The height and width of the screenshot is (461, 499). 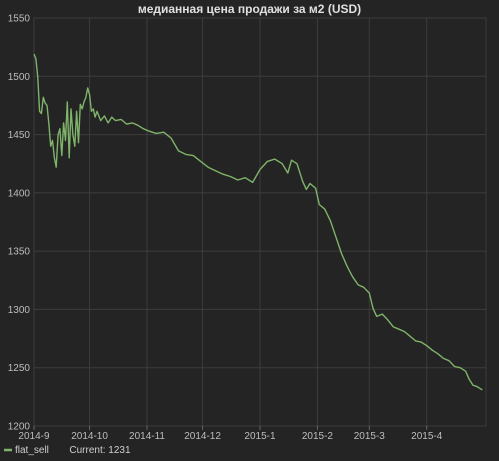 What do you see at coordinates (202, 436) in the screenshot?
I see `x-tick-label: 2014-12` at bounding box center [202, 436].